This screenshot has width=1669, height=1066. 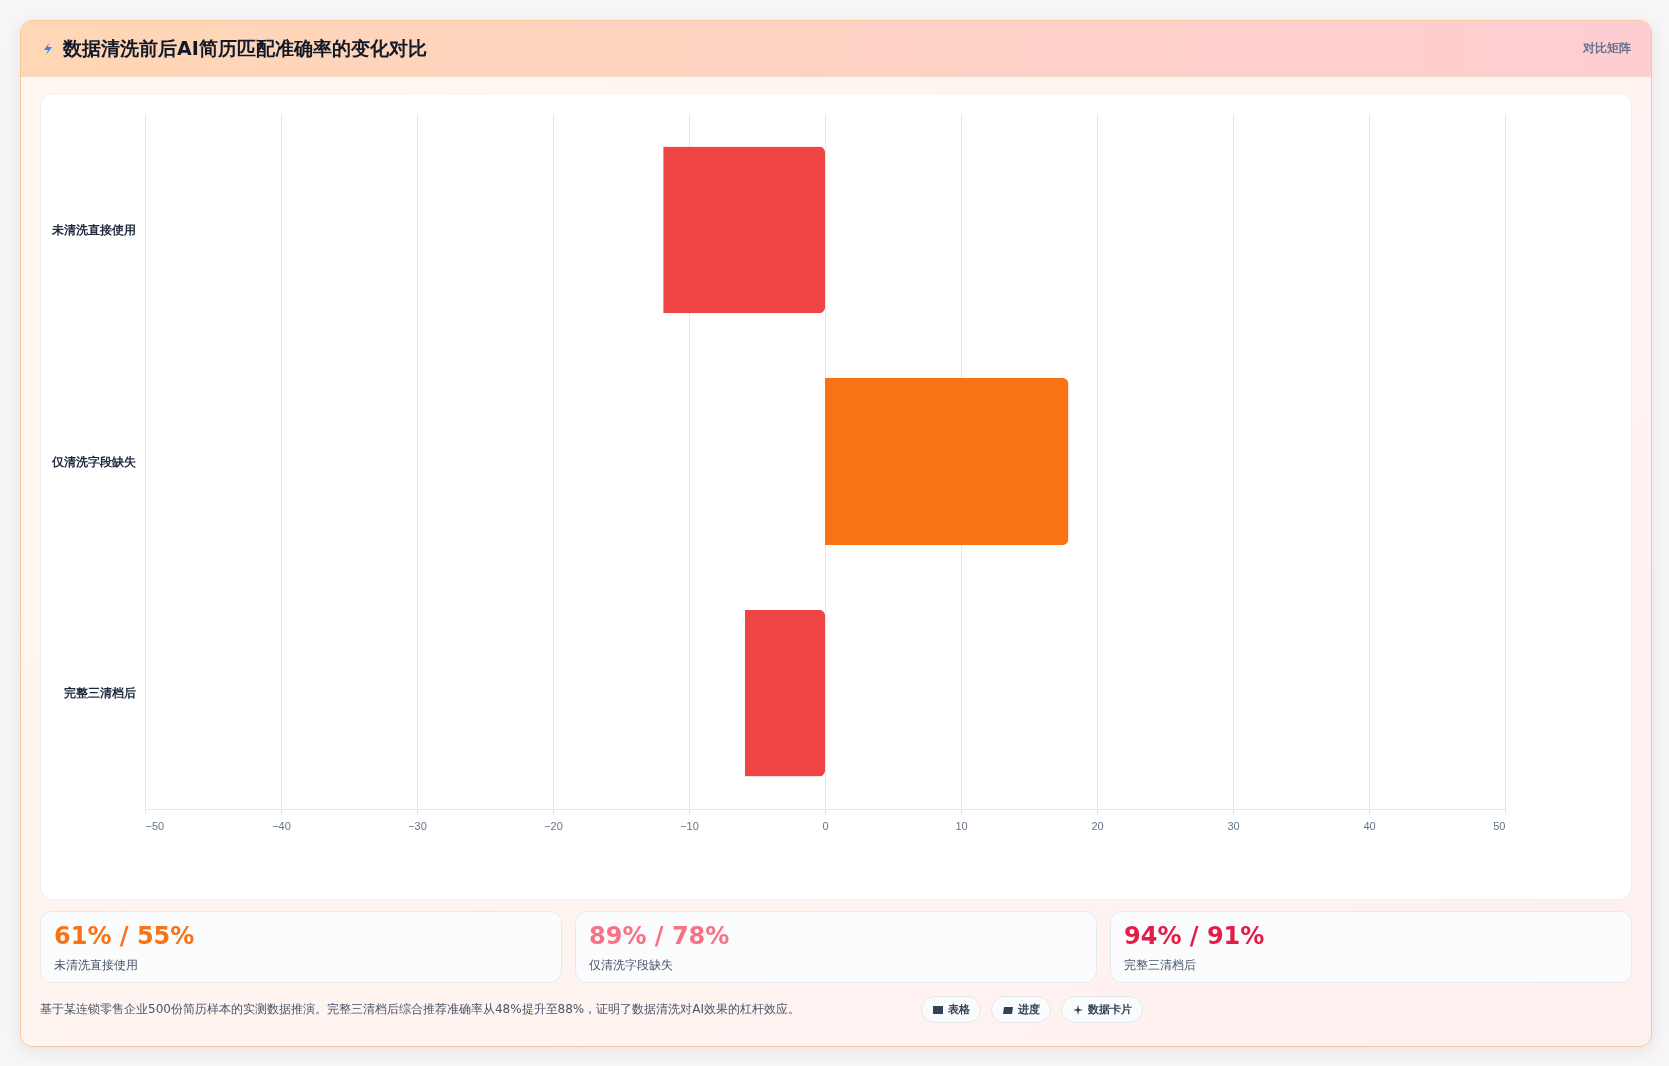 I want to click on text: 进度, so click(x=1029, y=1009).